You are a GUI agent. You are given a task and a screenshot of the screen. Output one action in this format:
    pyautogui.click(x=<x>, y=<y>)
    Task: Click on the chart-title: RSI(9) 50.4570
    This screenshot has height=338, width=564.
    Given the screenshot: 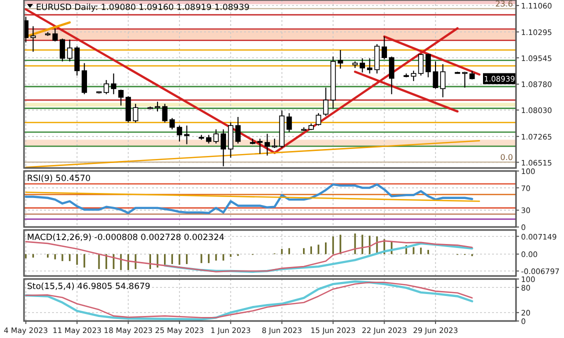 What is the action you would take?
    pyautogui.click(x=59, y=179)
    